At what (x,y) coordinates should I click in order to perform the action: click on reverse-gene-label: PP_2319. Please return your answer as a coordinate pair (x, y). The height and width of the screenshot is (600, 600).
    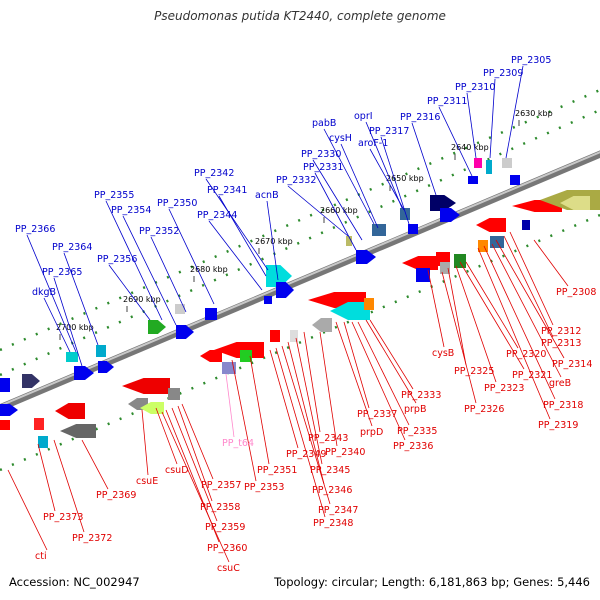
    Looking at the image, I should click on (558, 425).